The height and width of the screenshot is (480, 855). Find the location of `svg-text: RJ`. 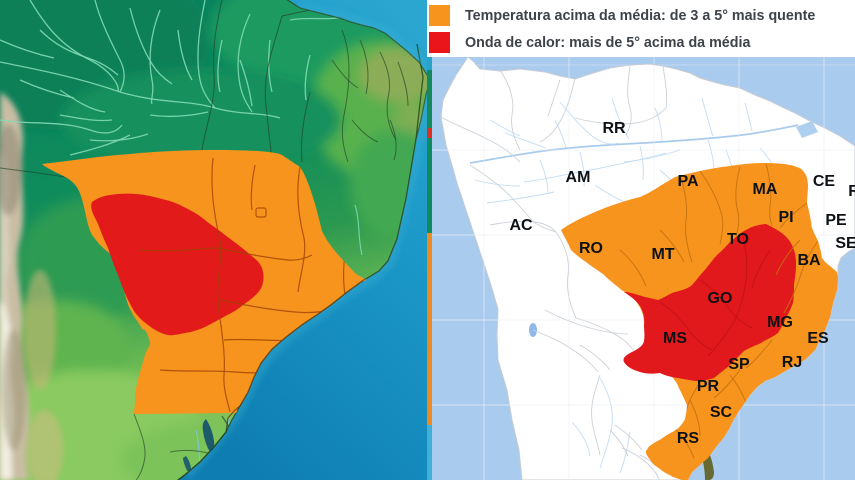

svg-text: RJ is located at coordinates (792, 362).